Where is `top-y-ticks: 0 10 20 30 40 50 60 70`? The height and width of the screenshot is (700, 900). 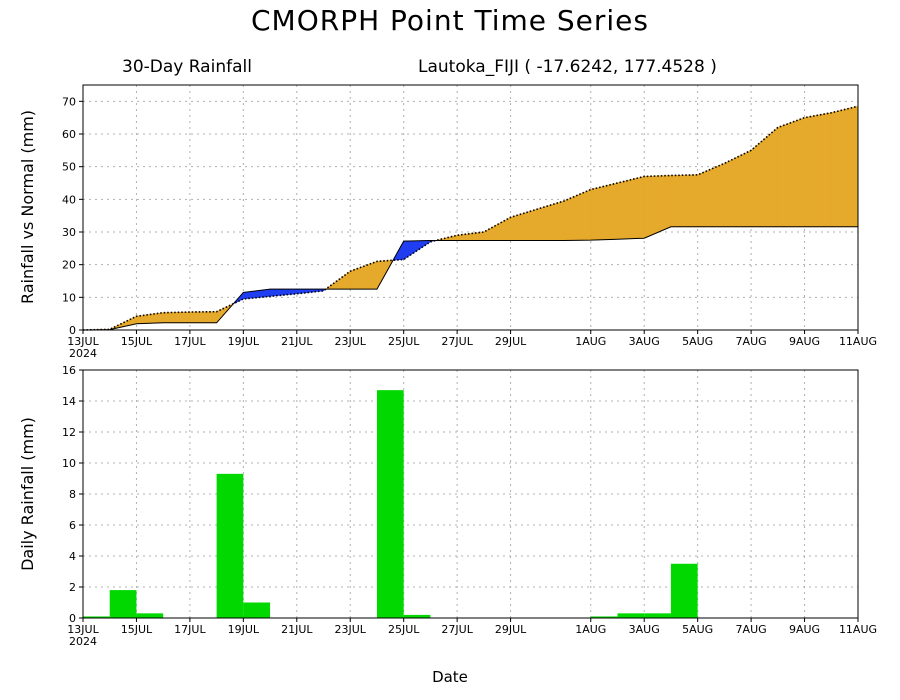 top-y-ticks: 0 10 20 30 40 50 60 70 is located at coordinates (72, 216).